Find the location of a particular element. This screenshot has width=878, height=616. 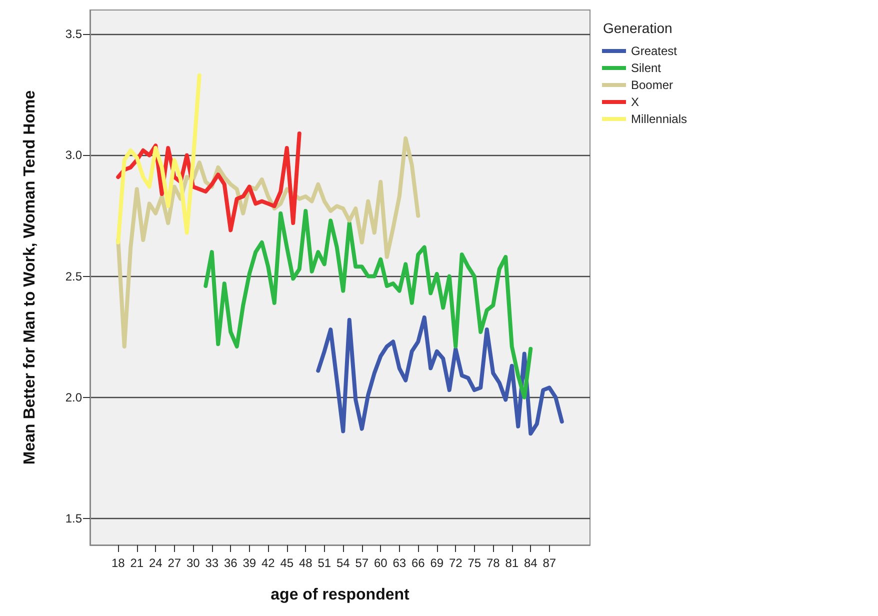

x-tick-label: 36 is located at coordinates (231, 563).